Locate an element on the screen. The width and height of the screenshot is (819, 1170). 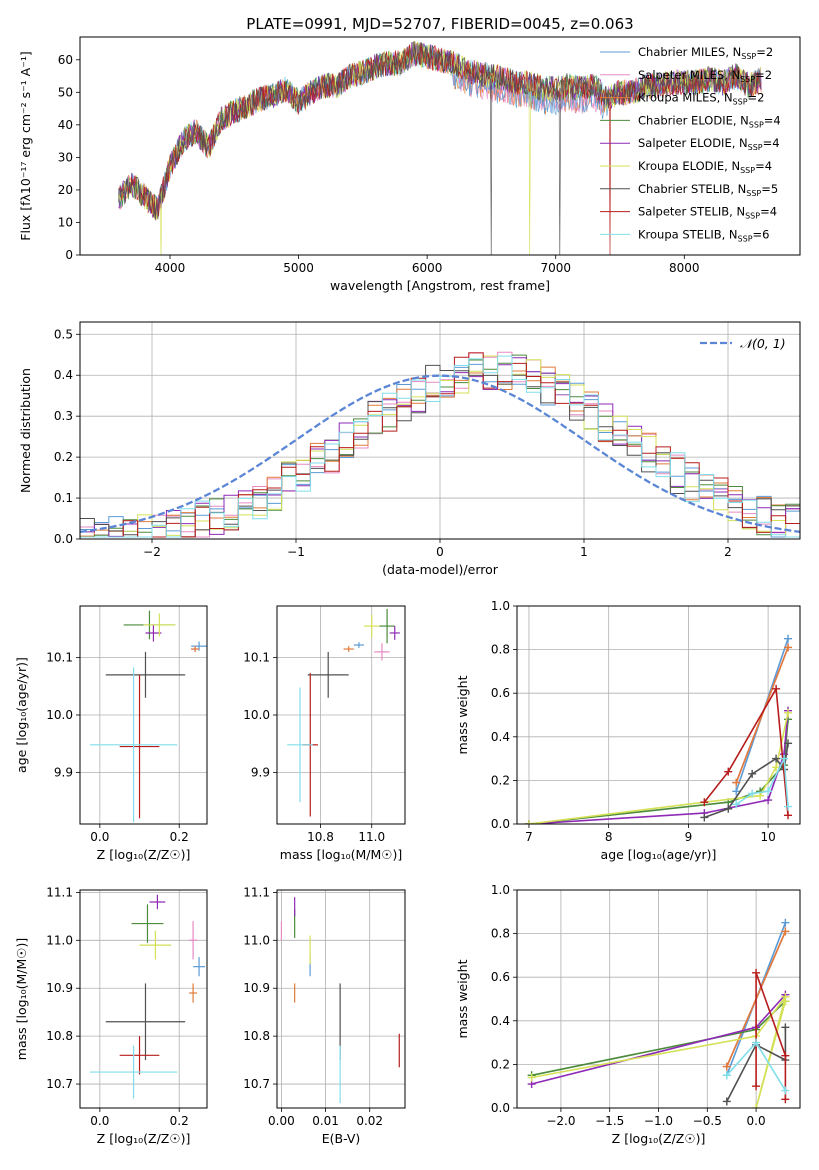
y-tick-label: 0 is located at coordinates (69, 255).